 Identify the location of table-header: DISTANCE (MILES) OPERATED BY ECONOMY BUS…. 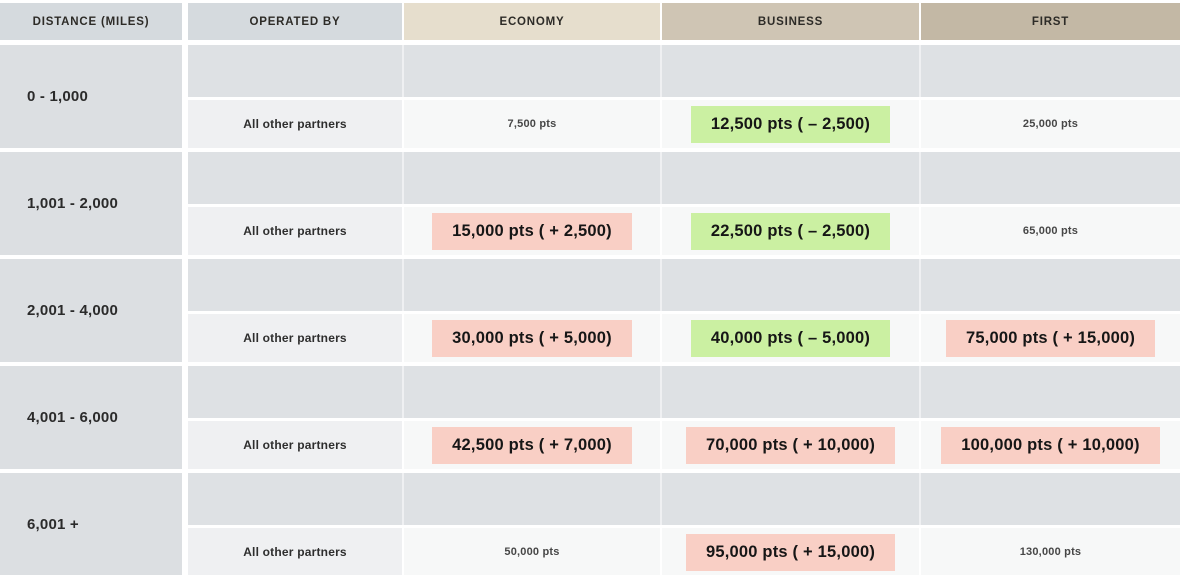
(590, 21).